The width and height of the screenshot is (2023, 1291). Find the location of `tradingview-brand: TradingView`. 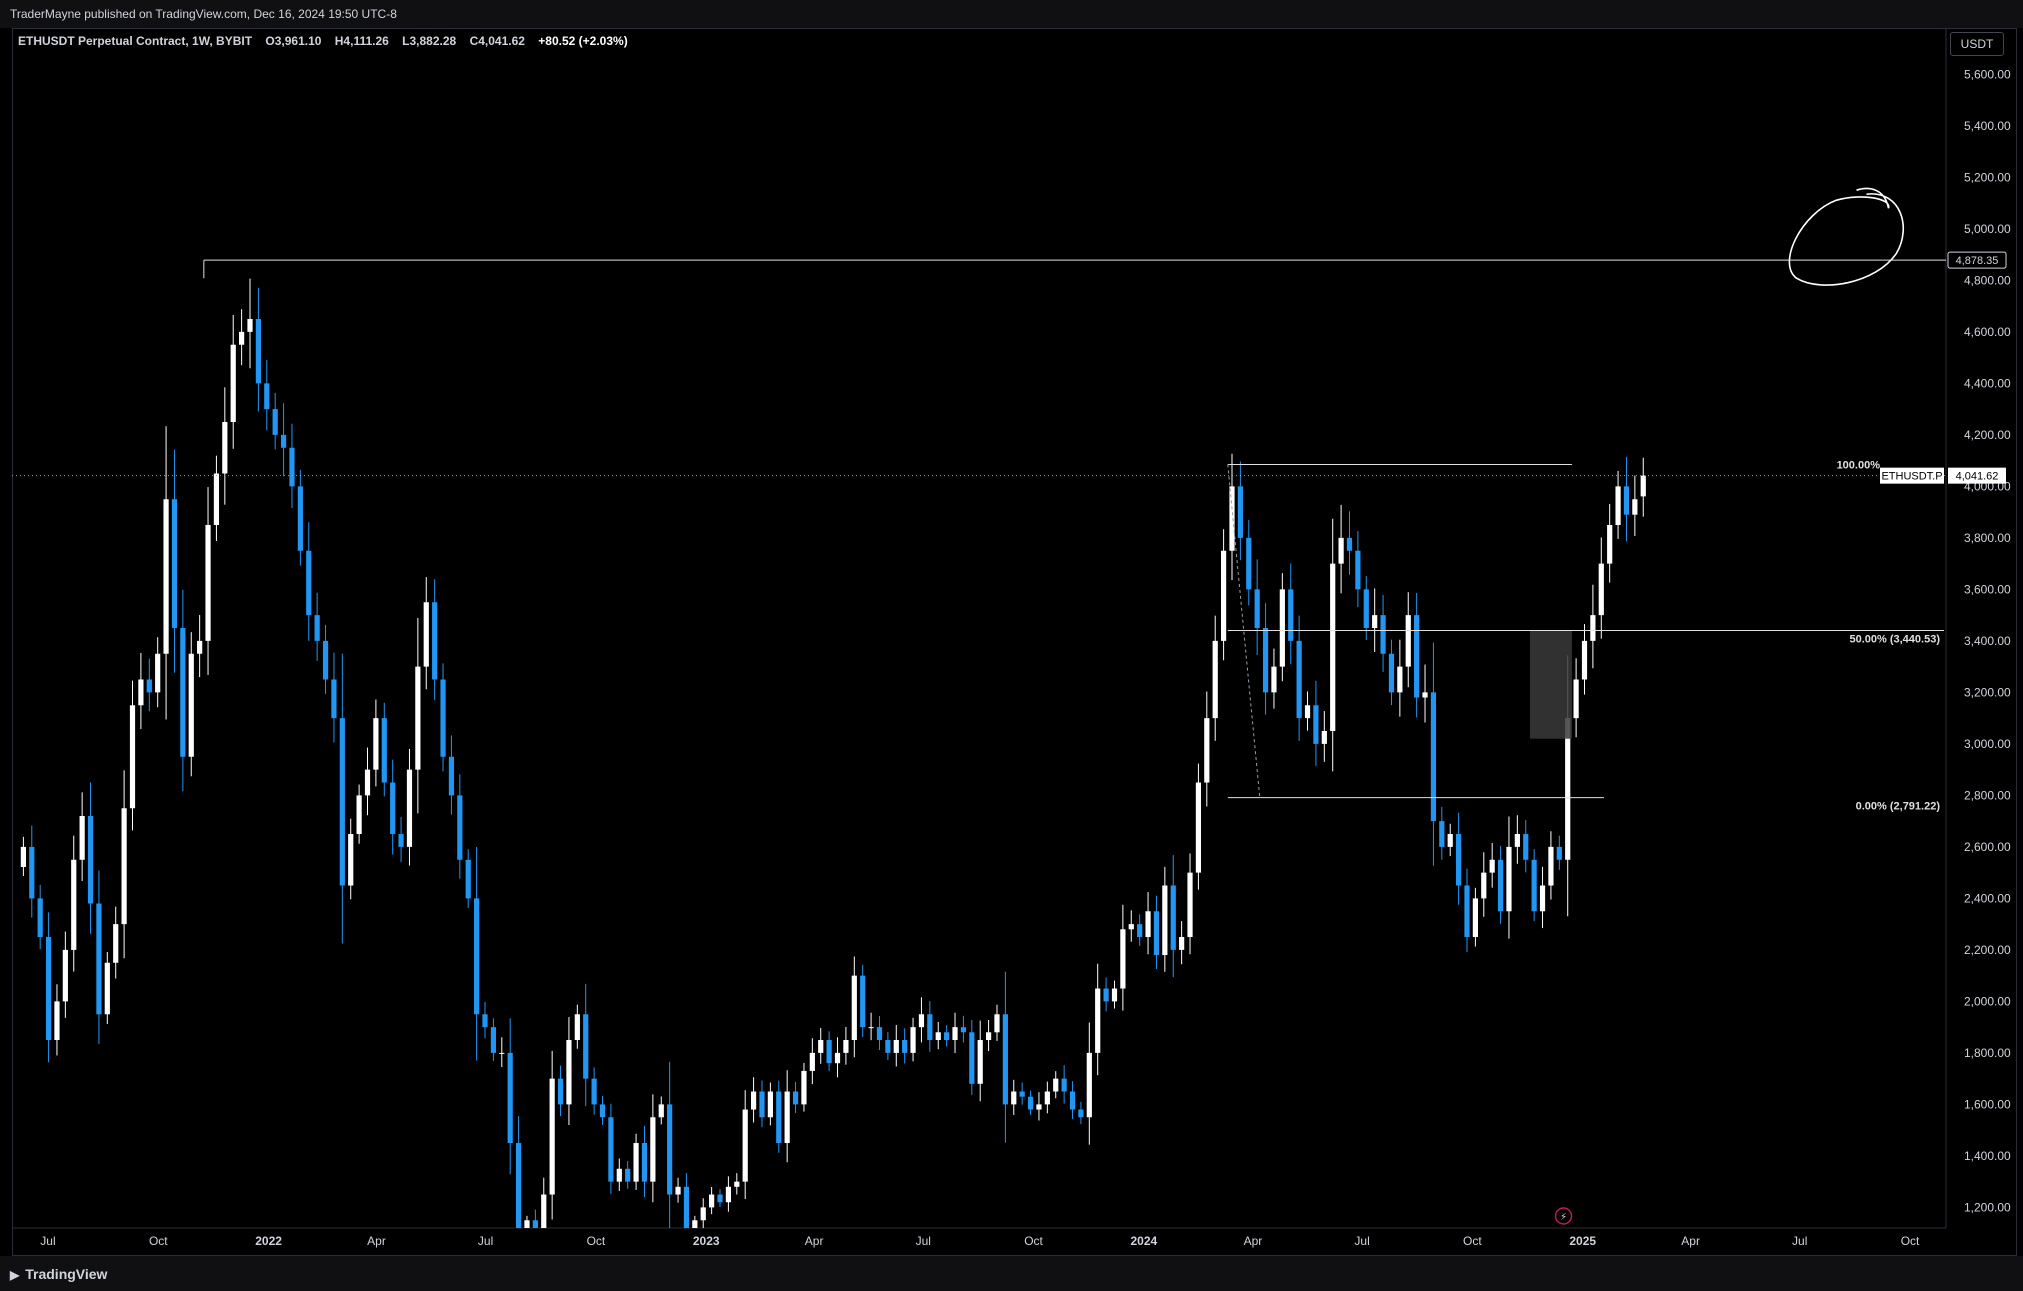

tradingview-brand: TradingView is located at coordinates (66, 1274).